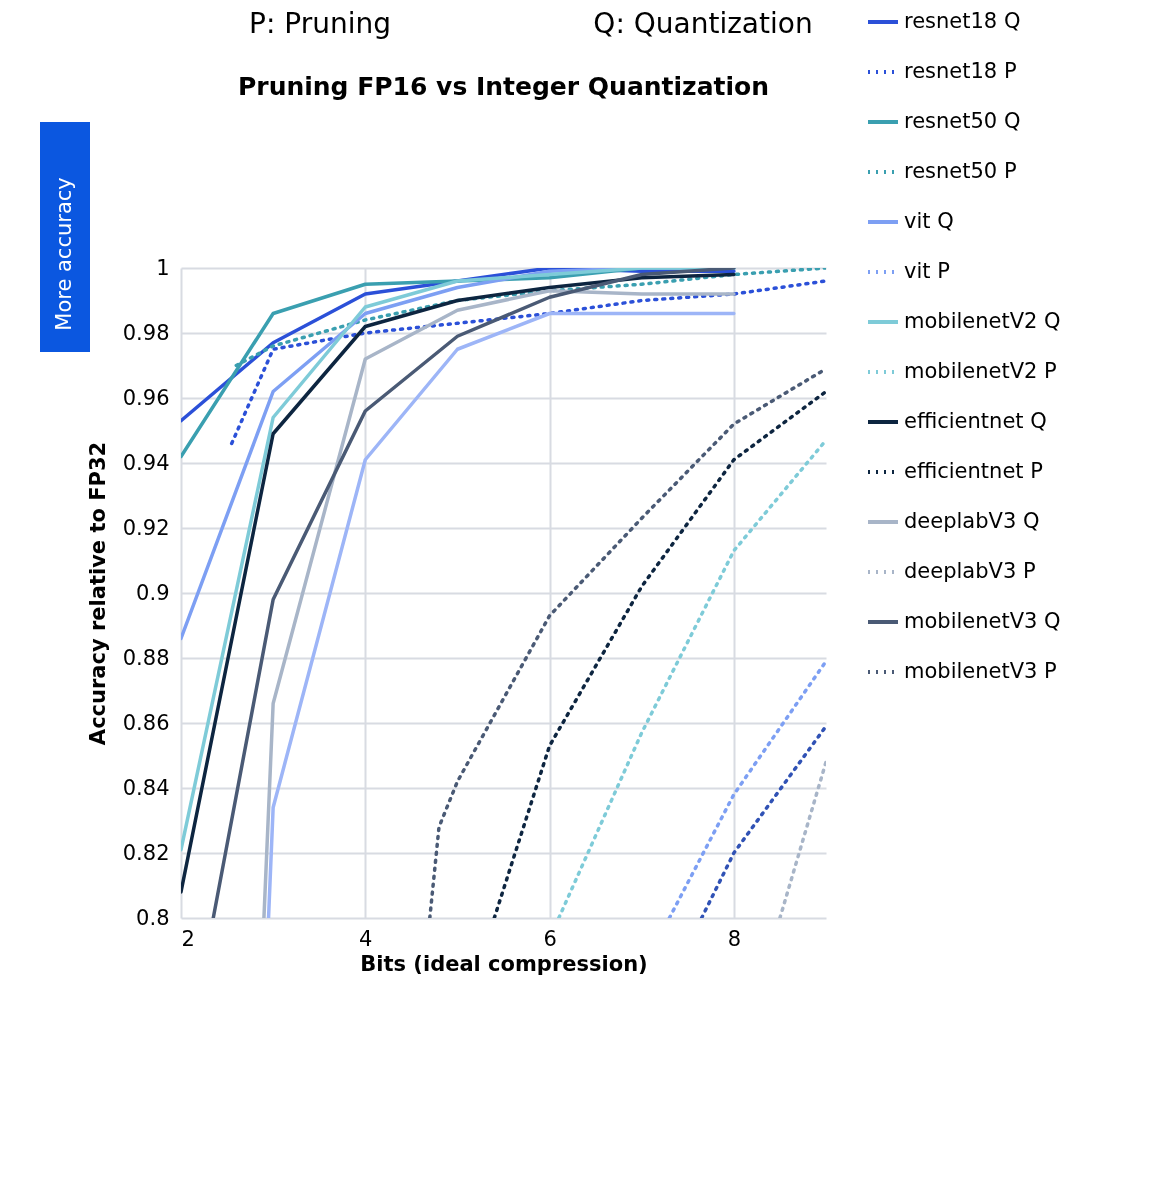  I want to click on x-axis-title: Bits (ideal compression), so click(504, 963).